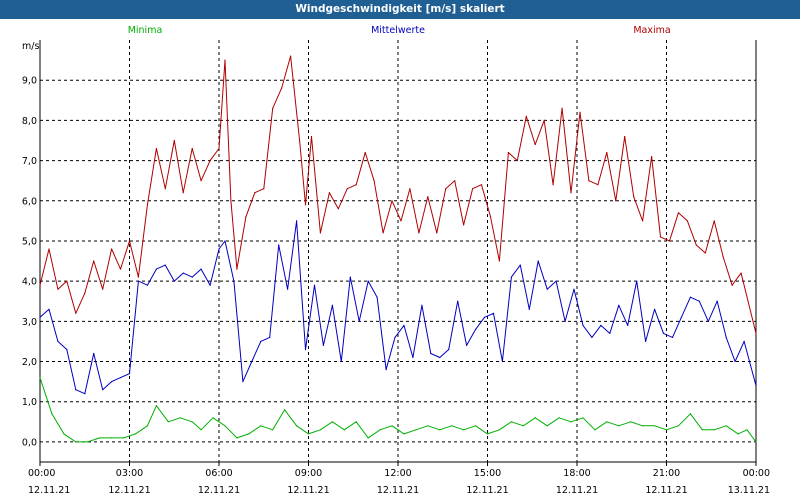  I want to click on chart-legend: Minima Mittelwerte Maxima, so click(399, 30).